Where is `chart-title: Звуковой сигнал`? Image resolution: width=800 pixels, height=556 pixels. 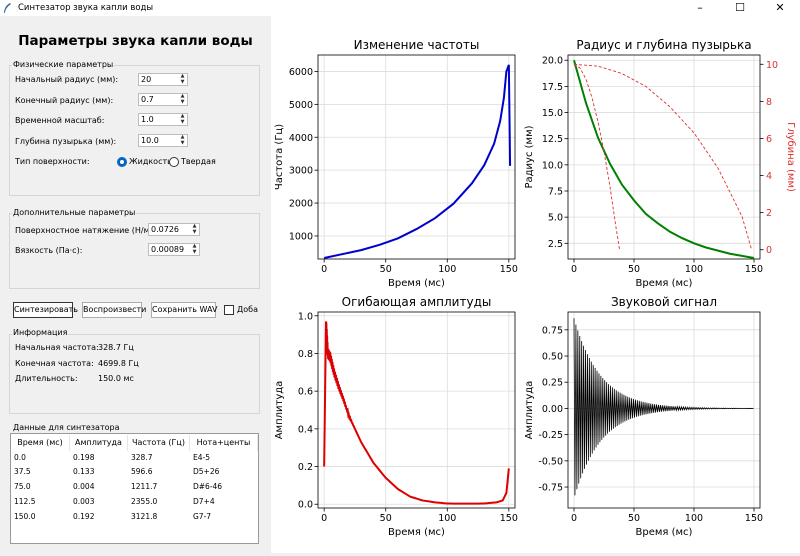 chart-title: Звуковой сигнал is located at coordinates (664, 302).